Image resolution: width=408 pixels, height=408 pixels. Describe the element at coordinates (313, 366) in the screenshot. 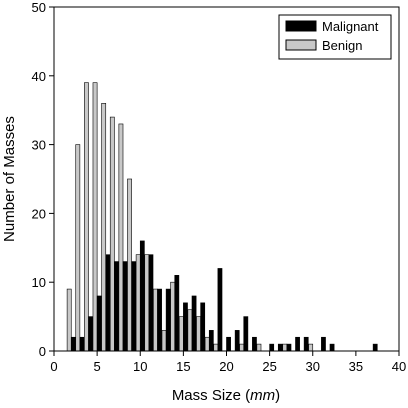

I see `x-tick-label-30: 30` at that location.